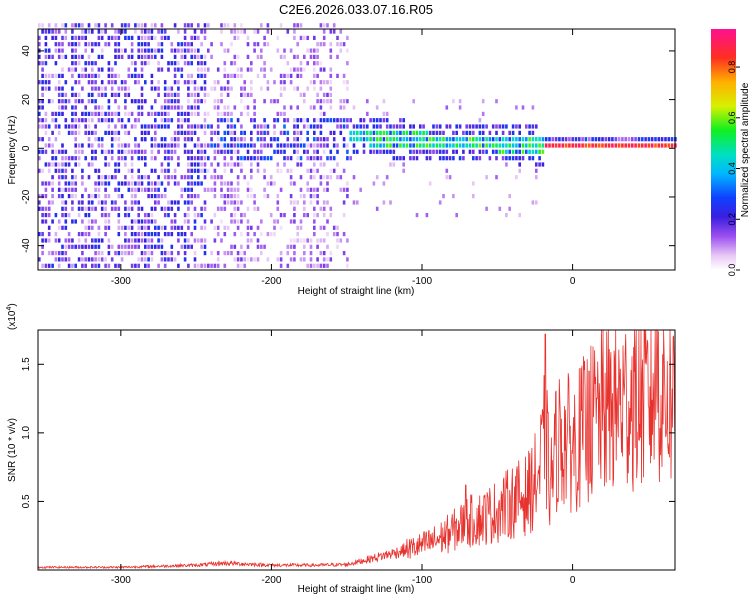 This screenshot has height=600, width=750. I want to click on y-multiplier: (x104), so click(12, 316).